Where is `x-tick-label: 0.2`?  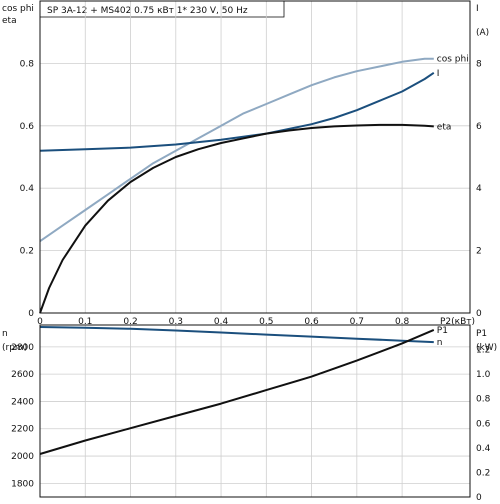
x-tick-label: 0.2 is located at coordinates (130, 322).